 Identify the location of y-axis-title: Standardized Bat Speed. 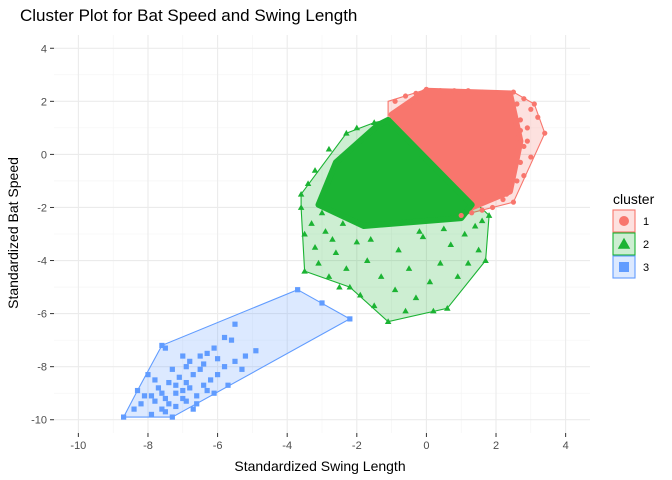
(13, 233).